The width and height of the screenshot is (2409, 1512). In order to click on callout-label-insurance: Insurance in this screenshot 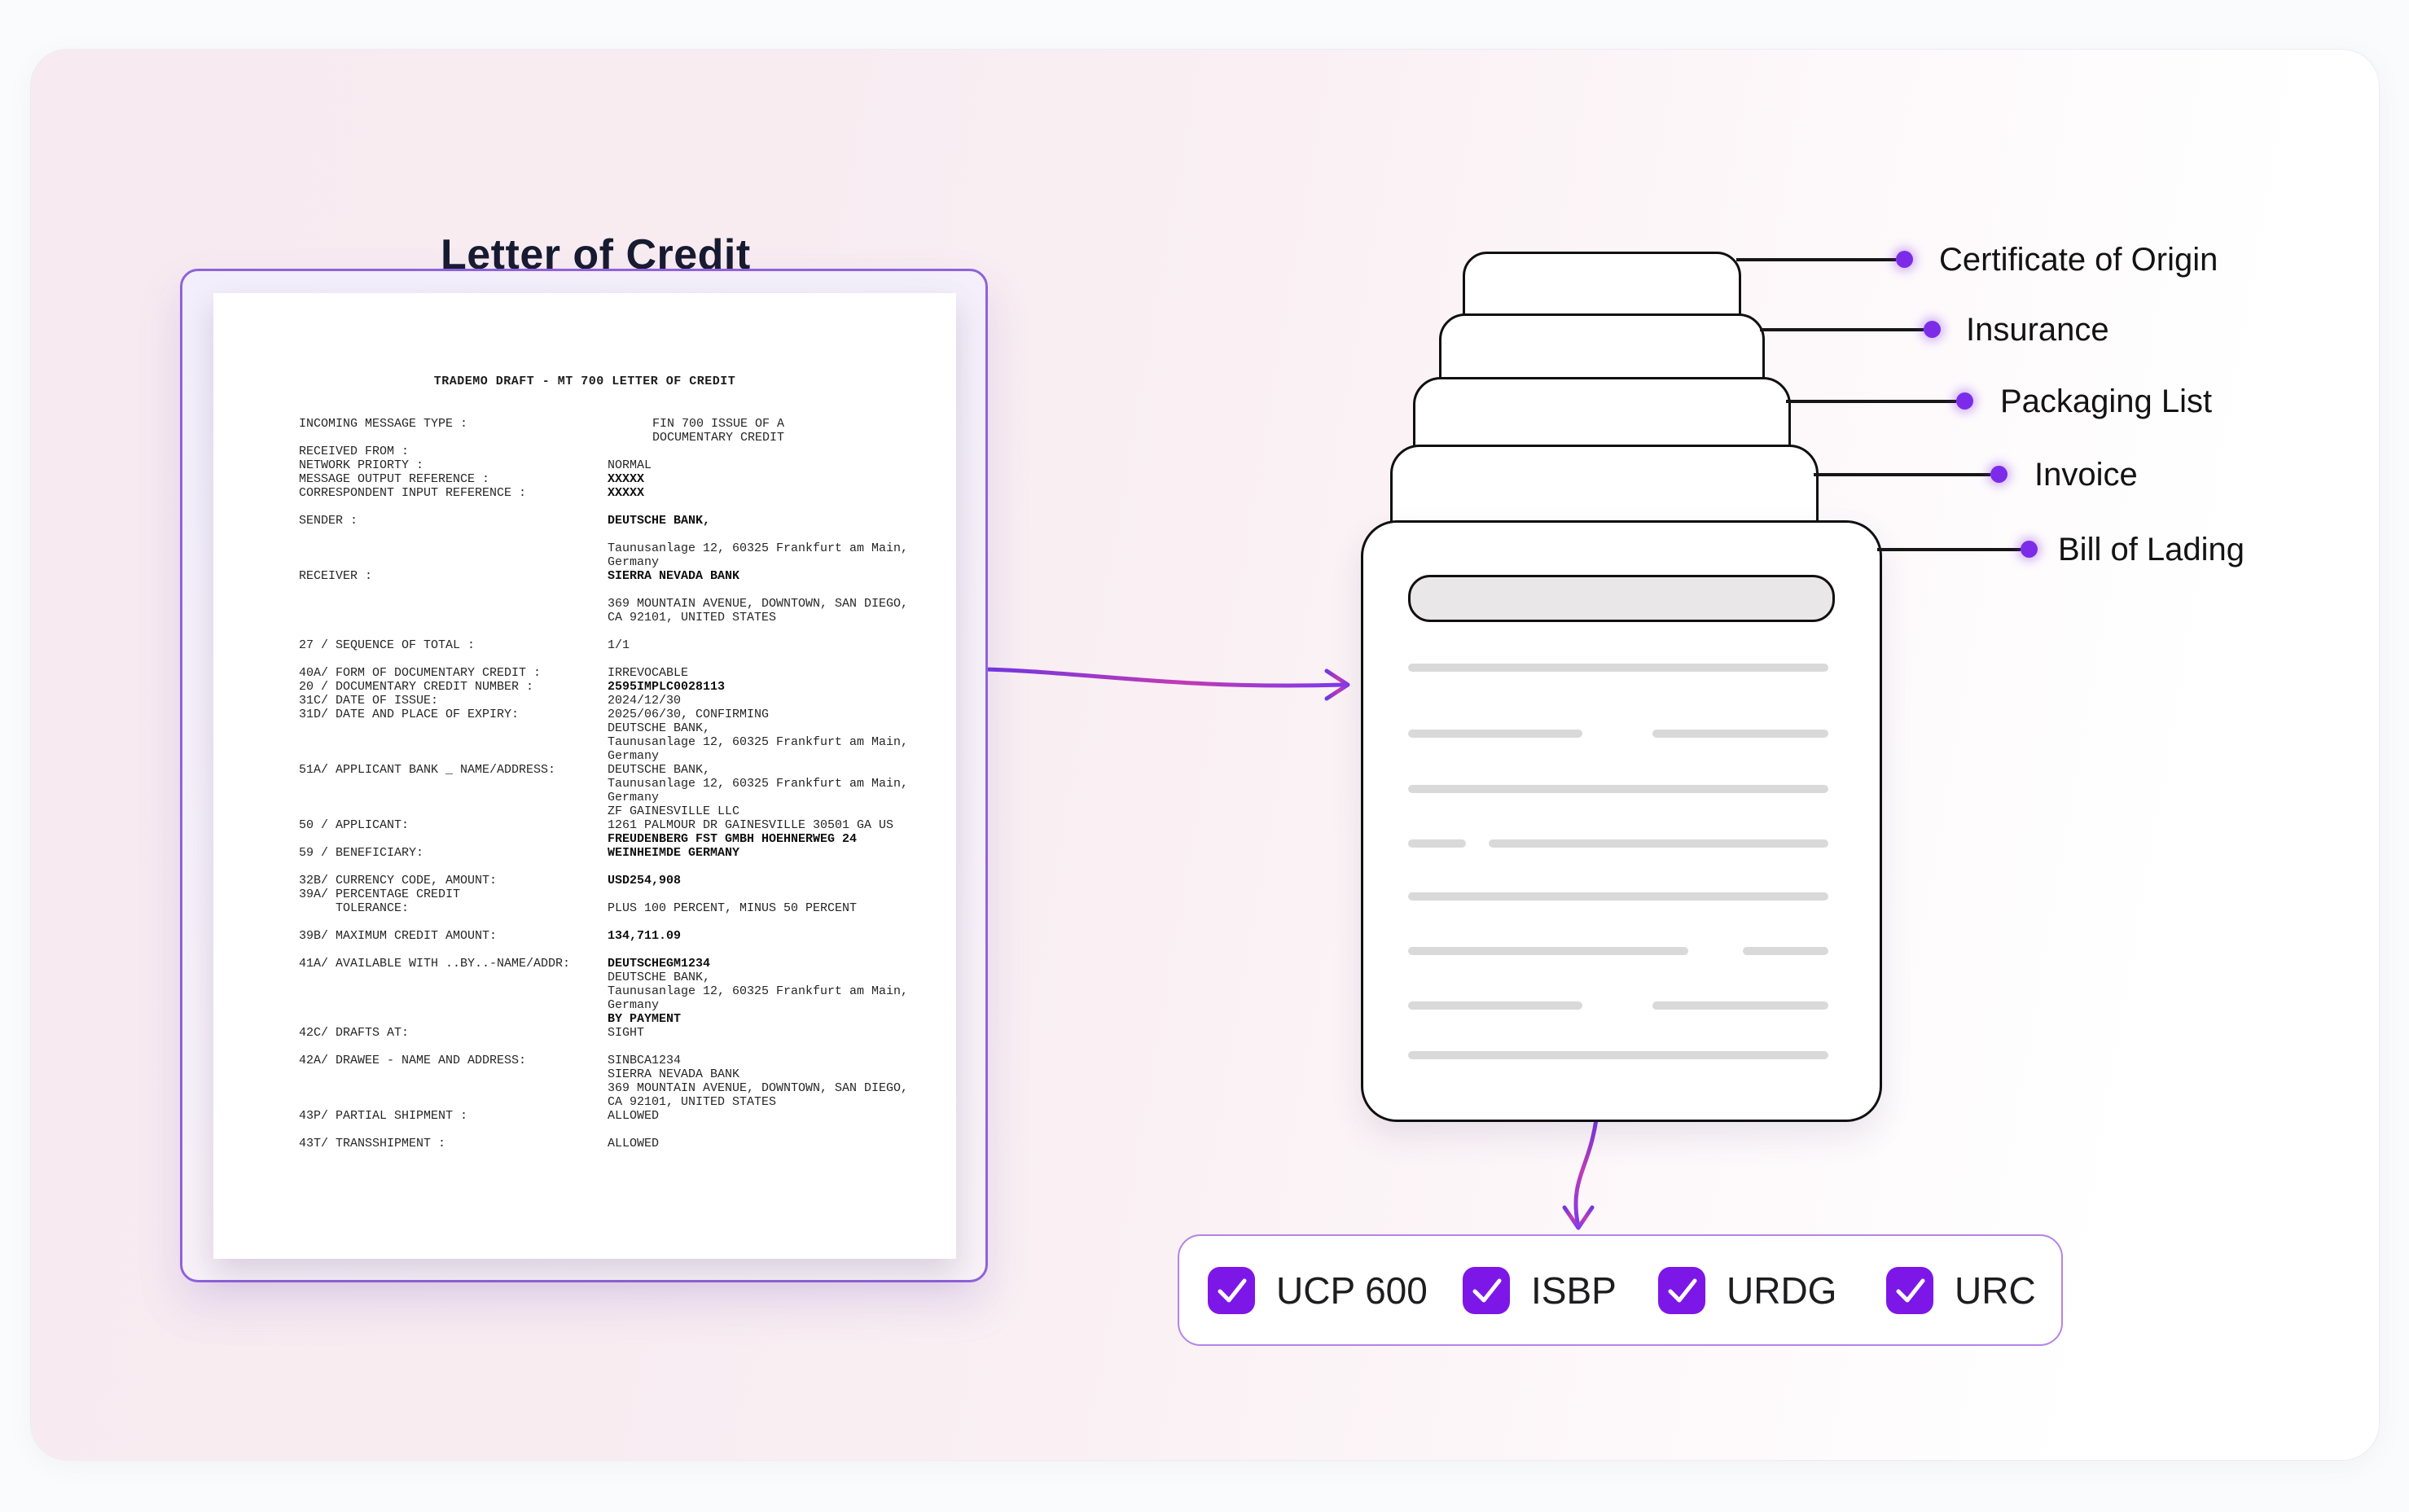, I will do `click(2037, 330)`.